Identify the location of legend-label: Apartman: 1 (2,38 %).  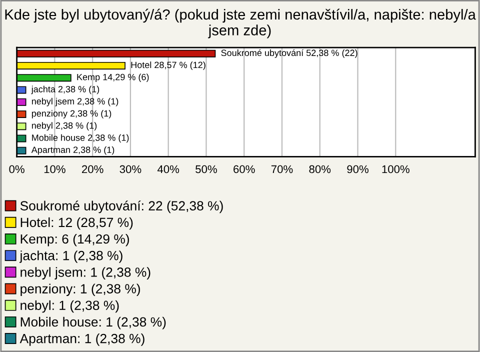
(82, 340).